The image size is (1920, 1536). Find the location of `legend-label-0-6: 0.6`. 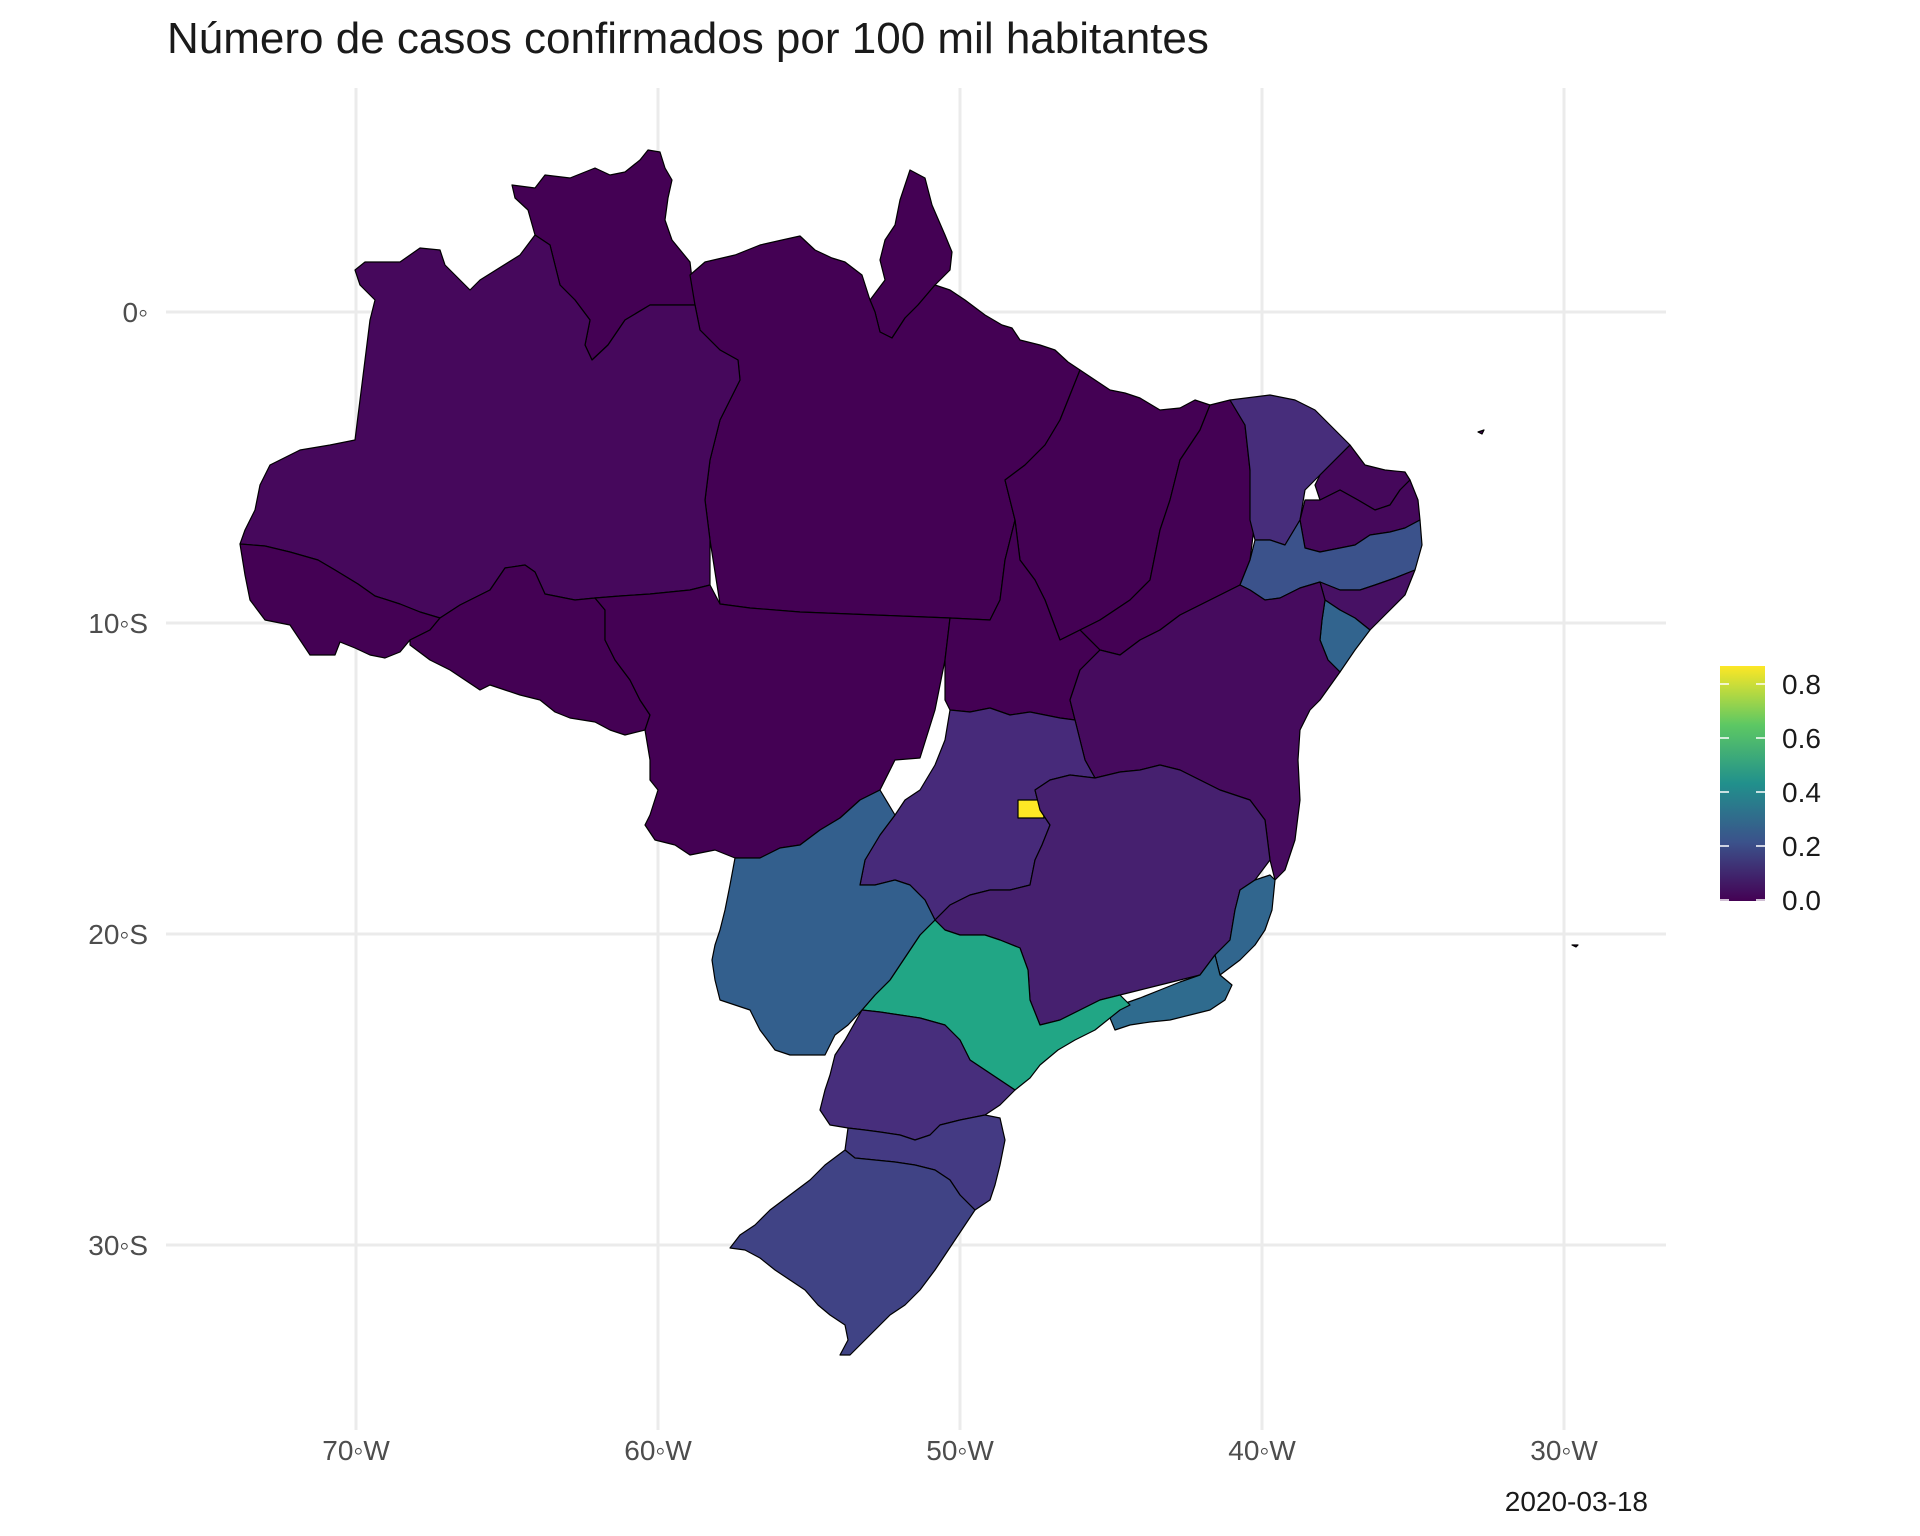

legend-label-0-6: 0.6 is located at coordinates (1801, 738).